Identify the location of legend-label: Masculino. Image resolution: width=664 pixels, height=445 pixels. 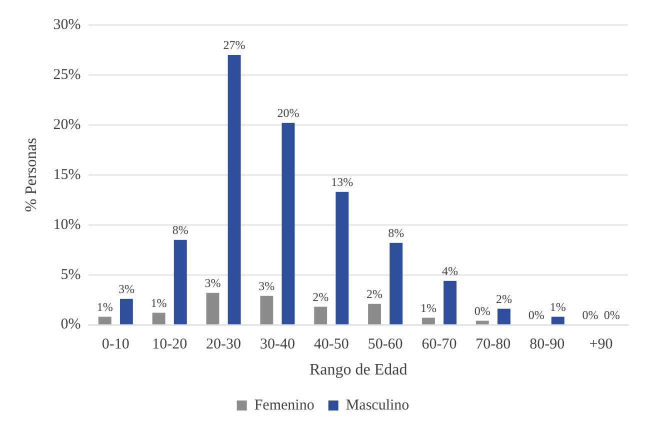
(378, 405).